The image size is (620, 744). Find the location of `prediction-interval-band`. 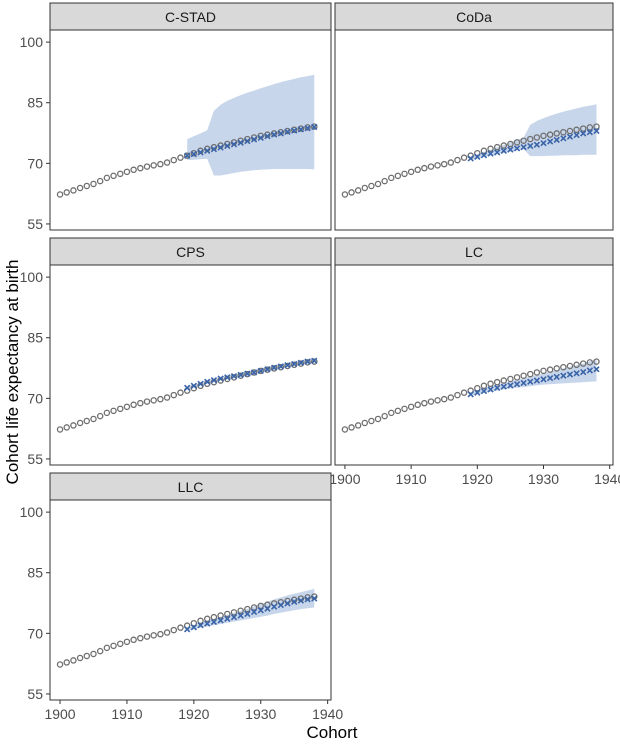

prediction-interval-band is located at coordinates (251, 609).